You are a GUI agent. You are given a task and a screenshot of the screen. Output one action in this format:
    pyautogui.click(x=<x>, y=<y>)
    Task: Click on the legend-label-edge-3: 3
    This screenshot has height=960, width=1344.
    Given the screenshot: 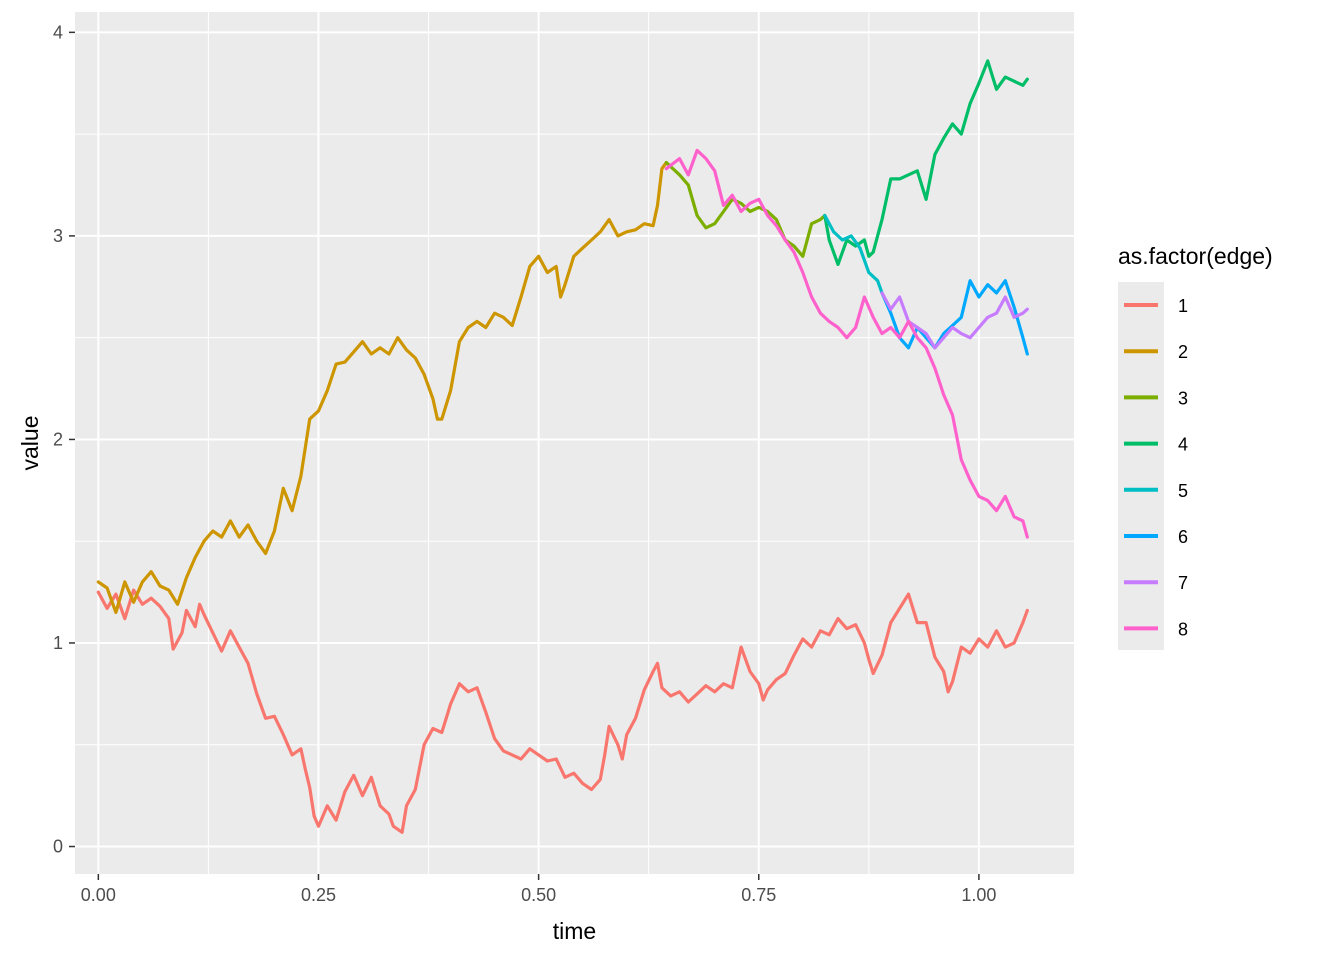 What is the action you would take?
    pyautogui.click(x=1183, y=398)
    